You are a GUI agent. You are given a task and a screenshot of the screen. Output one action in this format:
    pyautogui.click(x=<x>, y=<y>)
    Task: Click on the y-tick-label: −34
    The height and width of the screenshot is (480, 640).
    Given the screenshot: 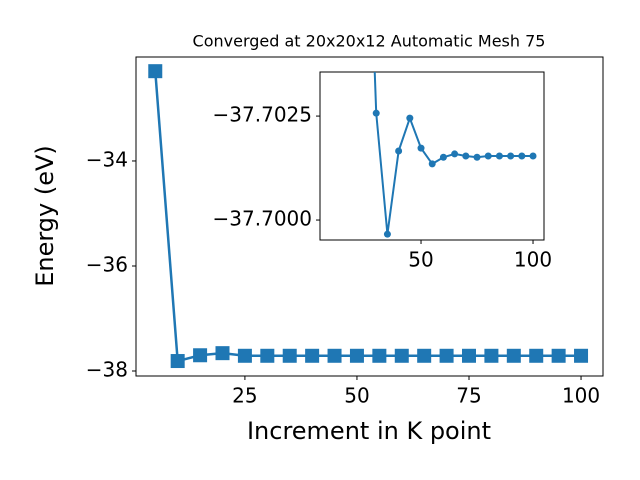 What is the action you would take?
    pyautogui.click(x=107, y=159)
    